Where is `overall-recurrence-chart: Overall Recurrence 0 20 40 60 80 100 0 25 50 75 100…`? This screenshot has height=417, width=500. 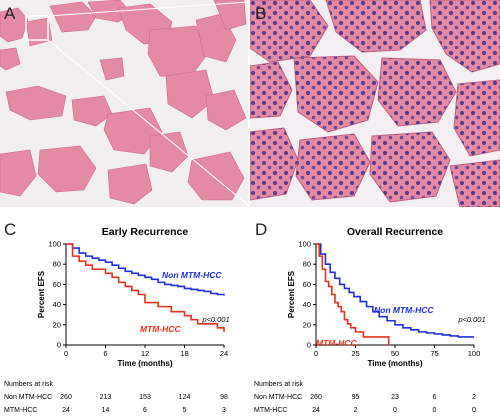 overall-recurrence-chart: Overall Recurrence 0 20 40 60 80 100 0 25 50 75 100… is located at coordinates (386, 297).